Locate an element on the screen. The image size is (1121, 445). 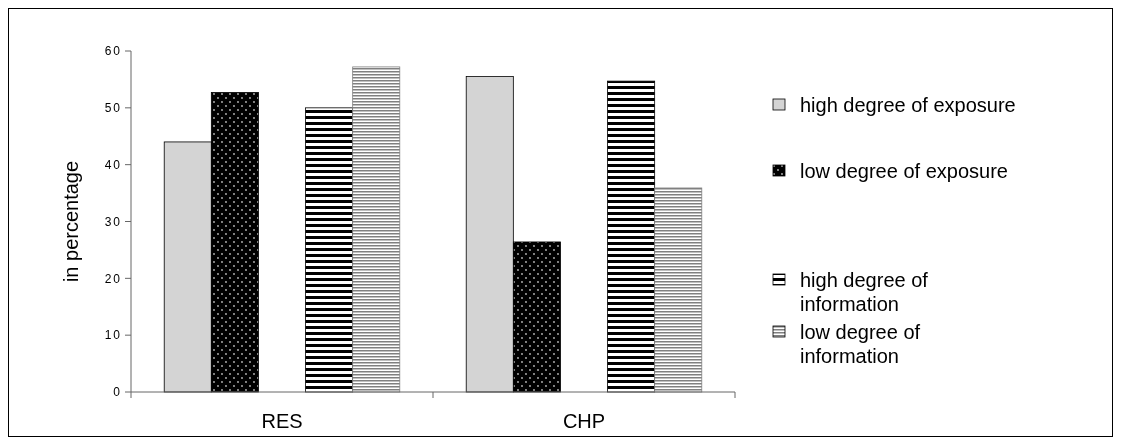
y-axis-title: in percentage is located at coordinates (71, 221).